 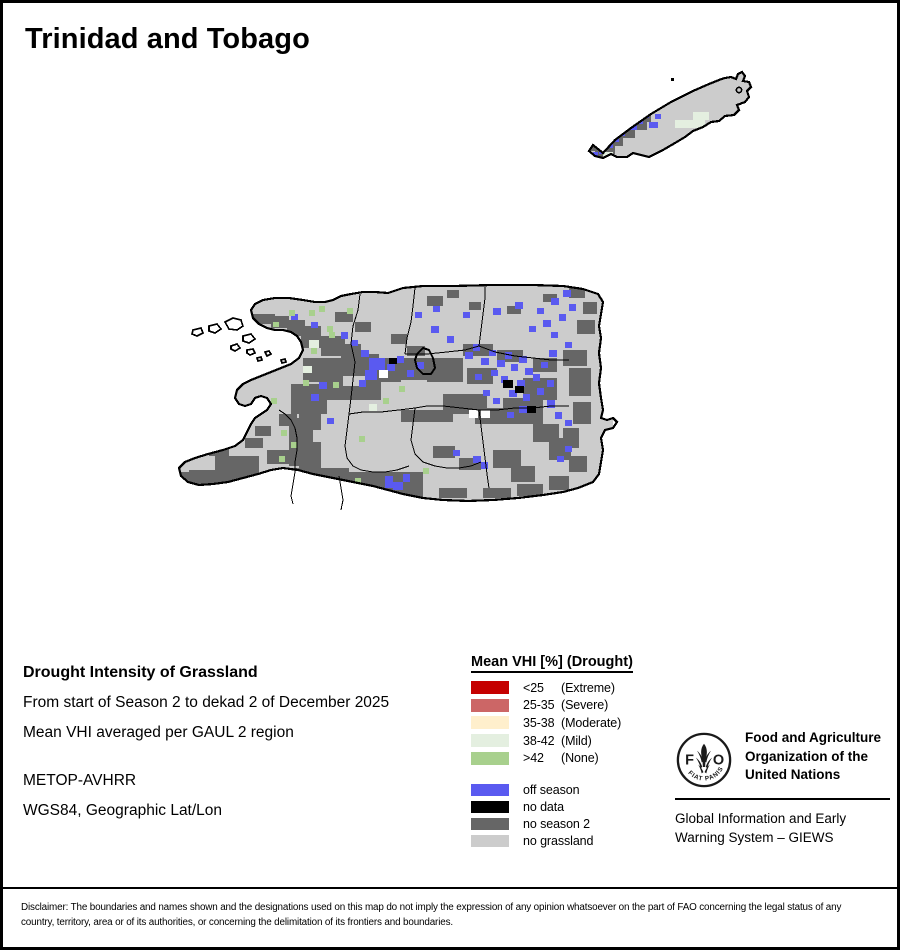 I want to click on island-trinidad, so click(x=396, y=393).